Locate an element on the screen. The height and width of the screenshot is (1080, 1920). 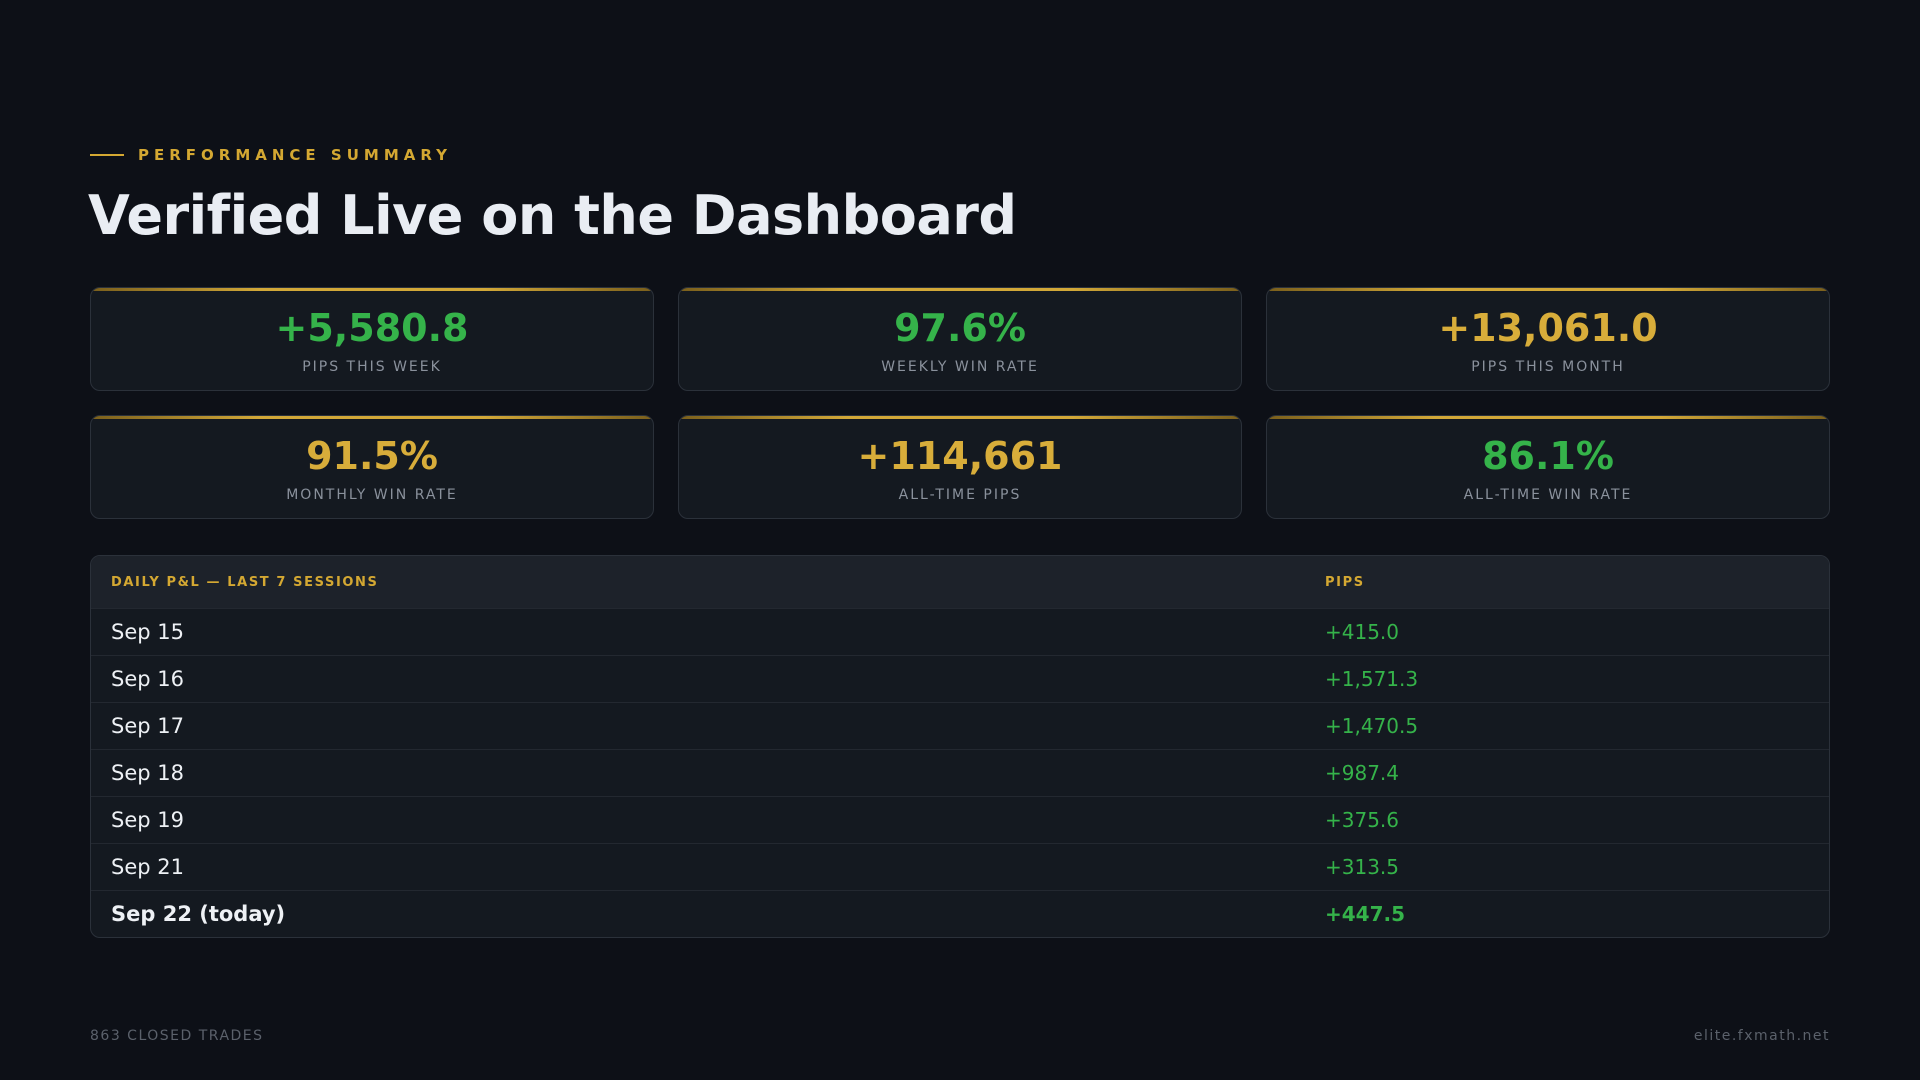
stat-value: +5,580.8 is located at coordinates (372, 328).